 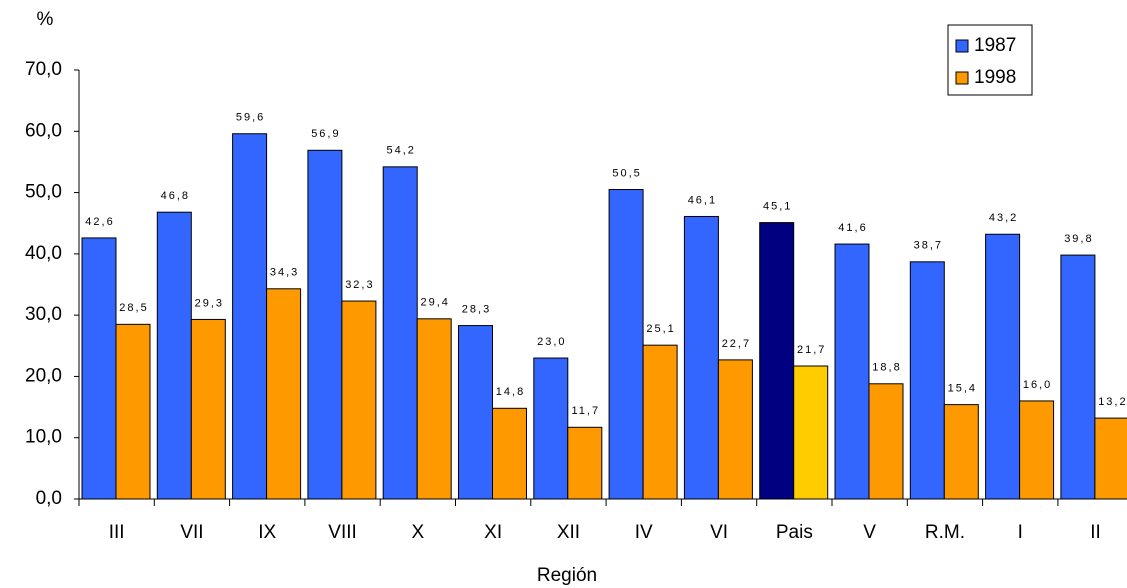 I want to click on y-tick-label: 50,0, so click(x=43, y=192).